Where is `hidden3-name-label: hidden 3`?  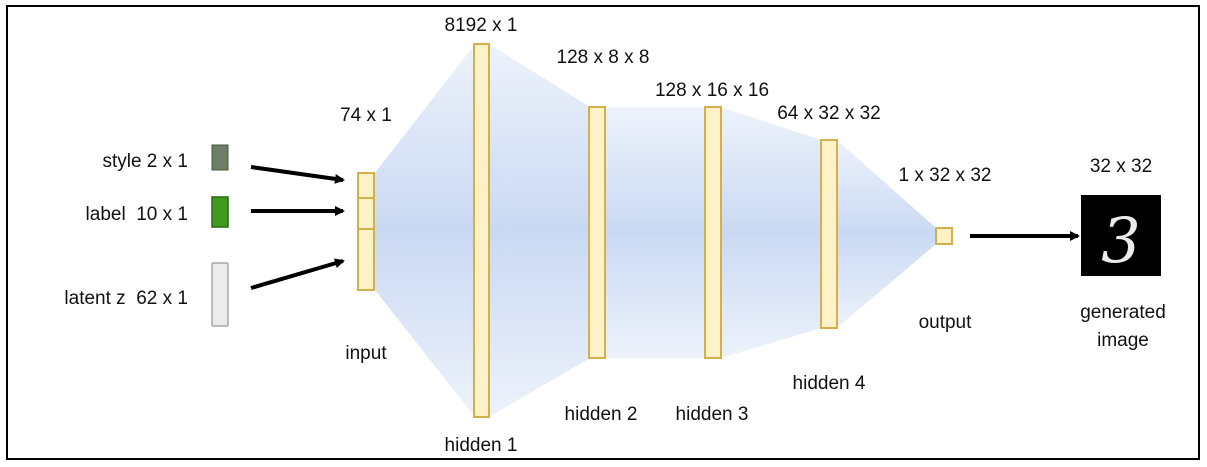
hidden3-name-label: hidden 3 is located at coordinates (712, 414).